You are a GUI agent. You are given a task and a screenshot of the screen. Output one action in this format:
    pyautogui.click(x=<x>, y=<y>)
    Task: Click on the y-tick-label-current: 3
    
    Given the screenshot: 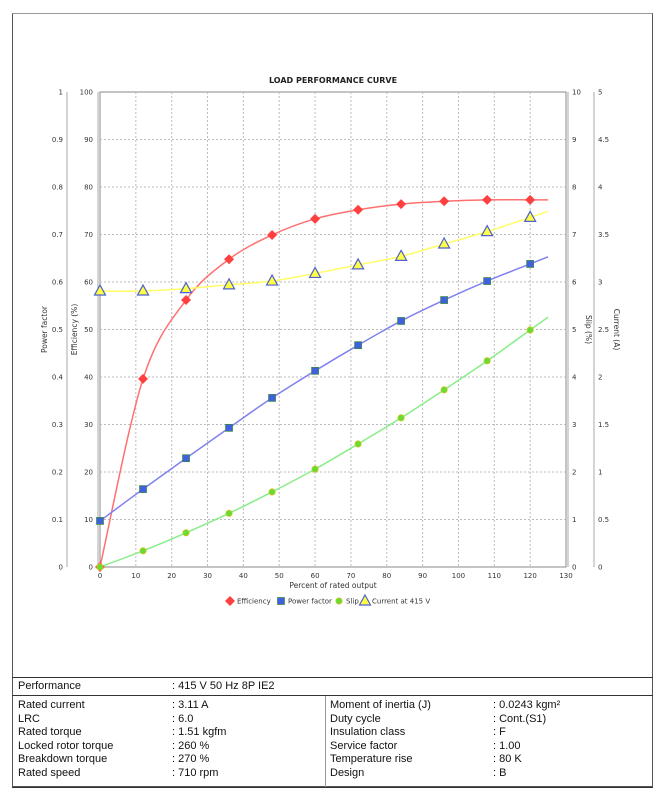 What is the action you would take?
    pyautogui.click(x=600, y=283)
    